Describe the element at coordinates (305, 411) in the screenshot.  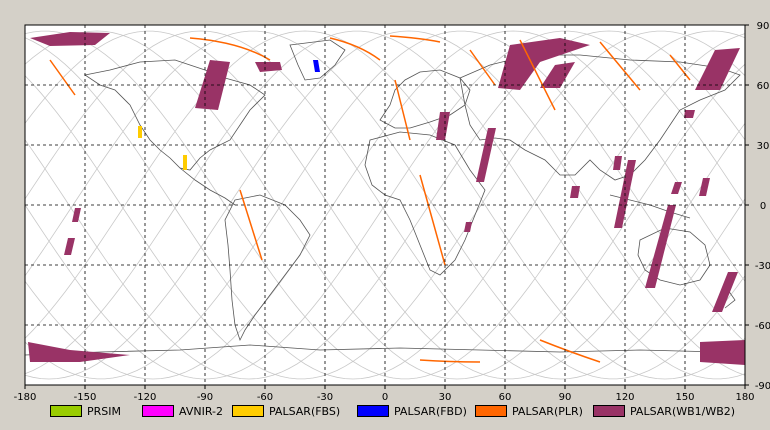
I see `legend-label: PALSAR(FBS)` at that location.